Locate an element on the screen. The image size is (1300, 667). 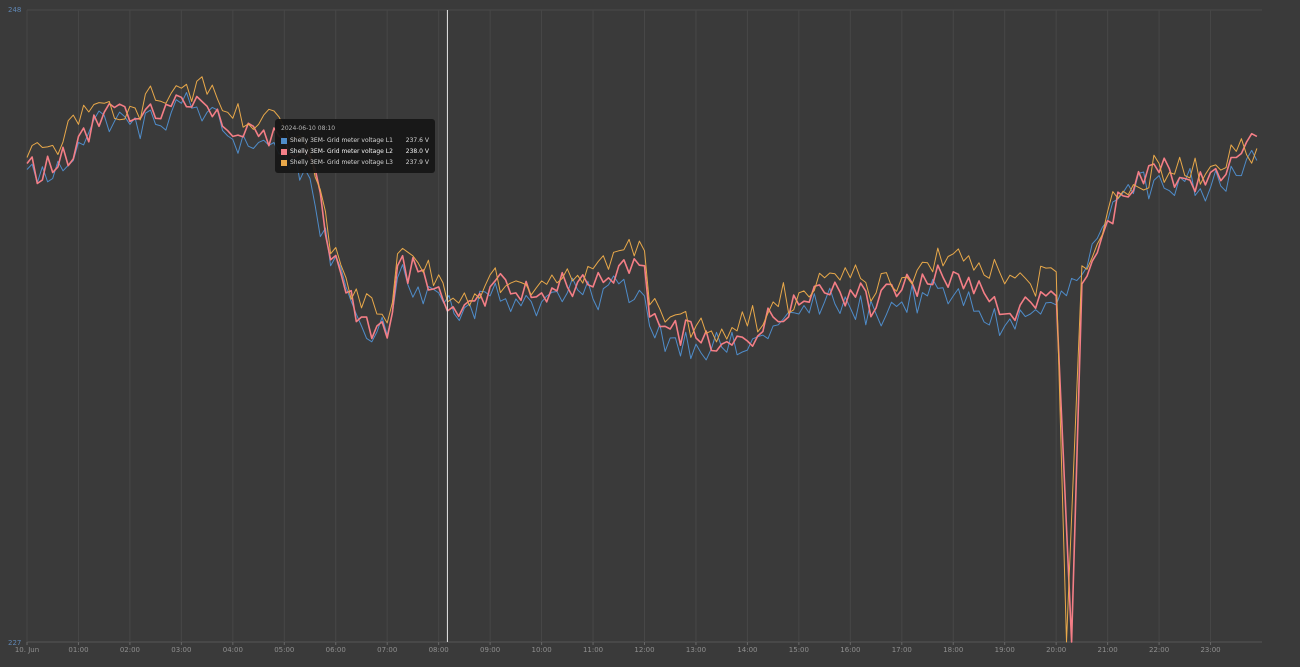
x-tick-label: 01:00 is located at coordinates (78, 650).